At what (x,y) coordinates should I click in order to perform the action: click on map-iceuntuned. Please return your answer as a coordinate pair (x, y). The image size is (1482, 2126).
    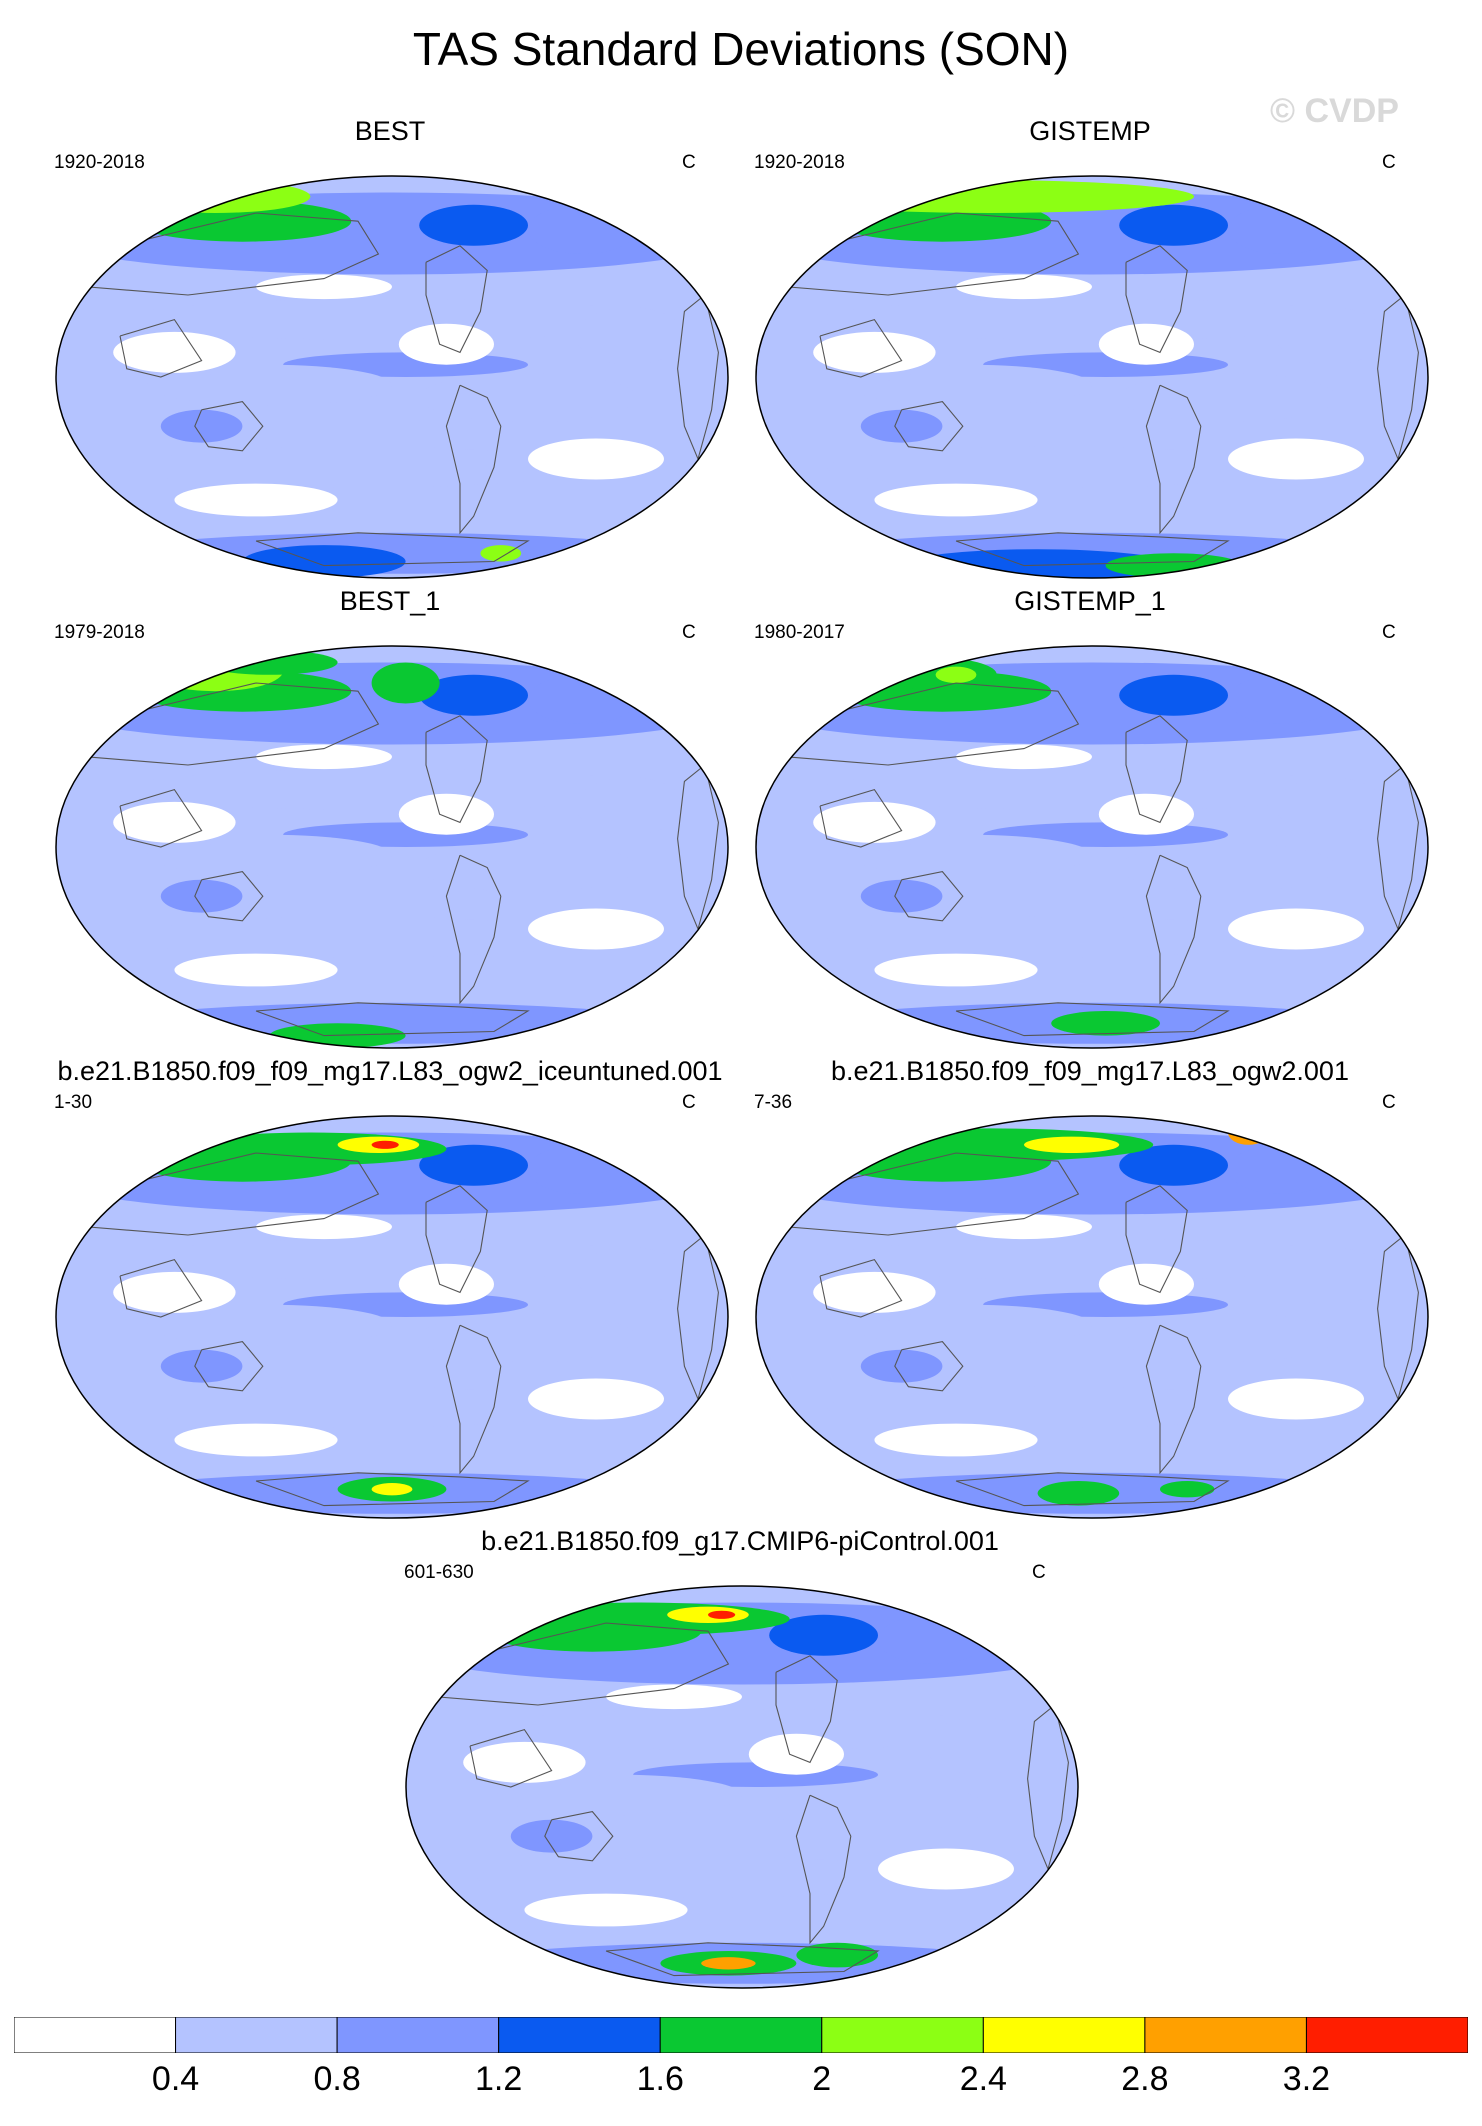
    Looking at the image, I should click on (392, 1317).